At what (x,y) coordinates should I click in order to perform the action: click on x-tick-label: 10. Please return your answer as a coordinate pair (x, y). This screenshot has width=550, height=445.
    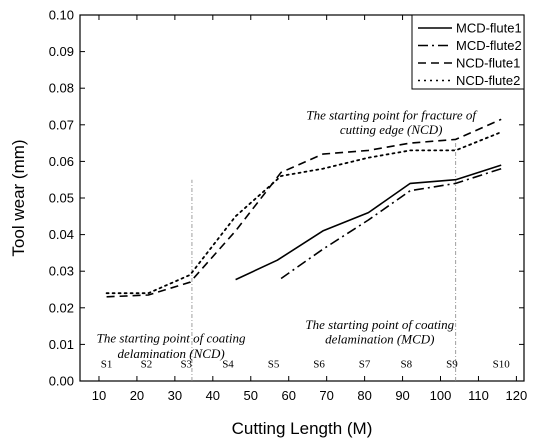
    Looking at the image, I should click on (99, 395).